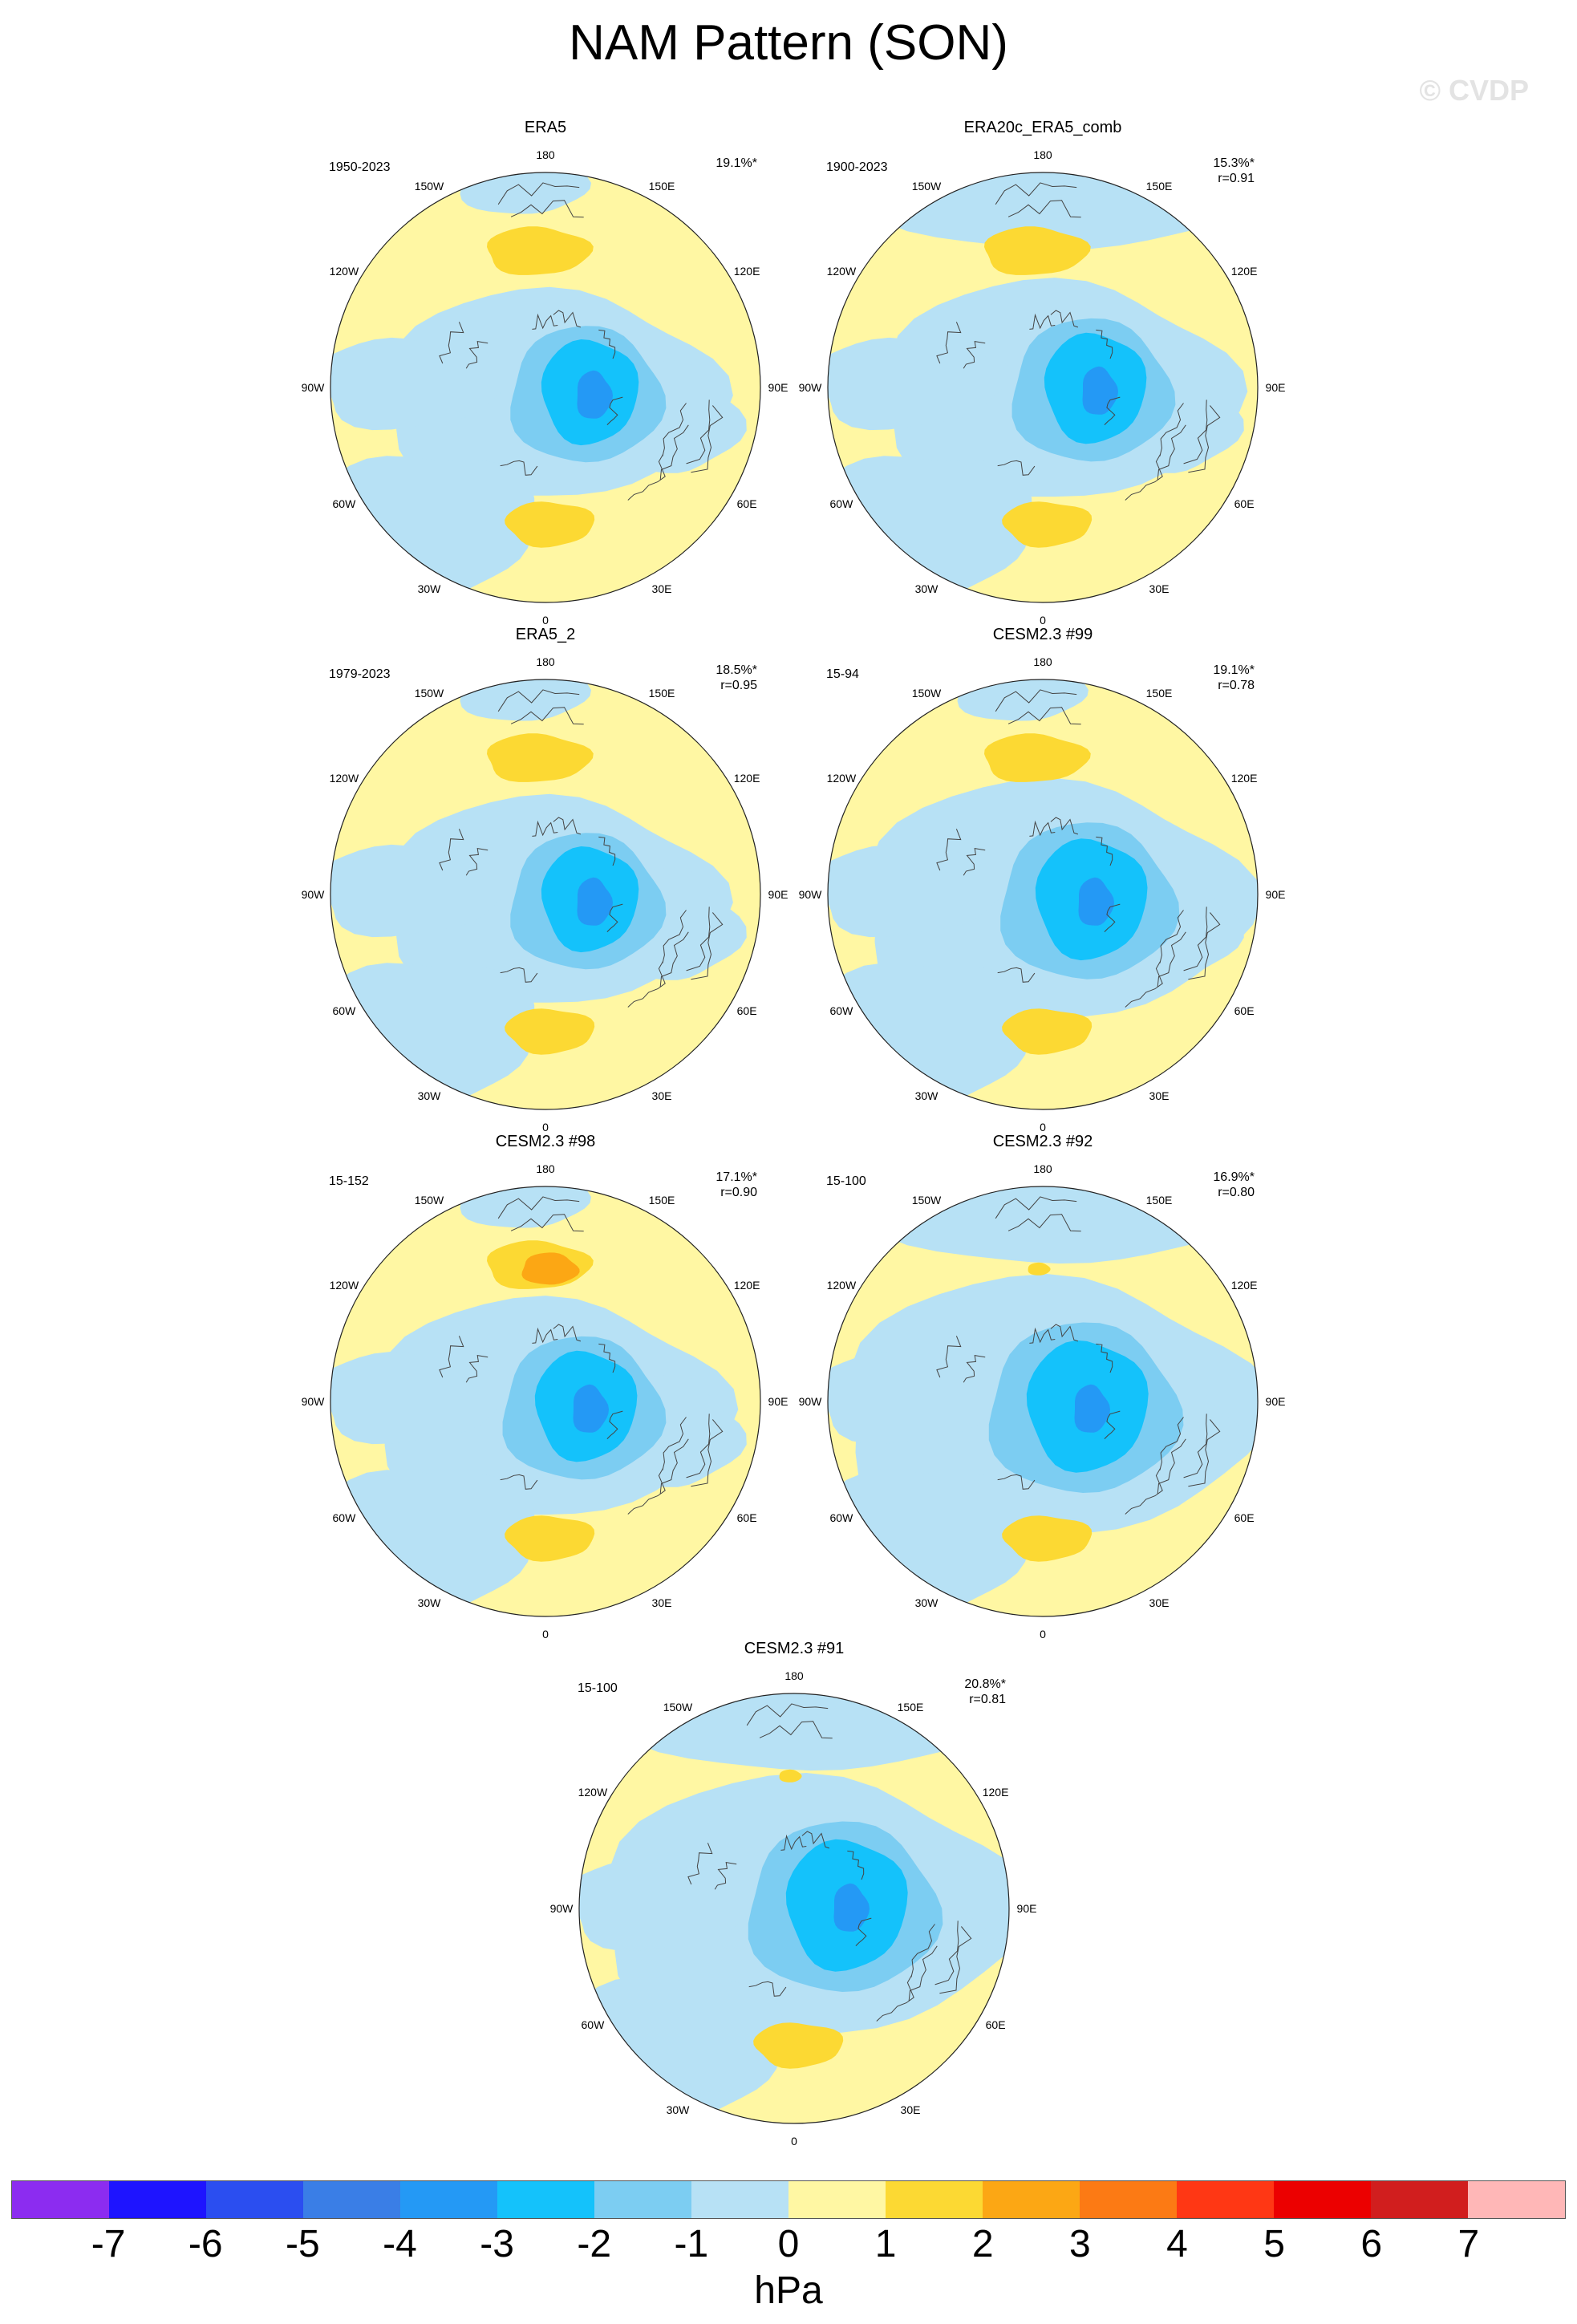 The width and height of the screenshot is (1577, 2324). Describe the element at coordinates (1274, 2244) in the screenshot. I see `colorbar-tick-label: 5` at that location.